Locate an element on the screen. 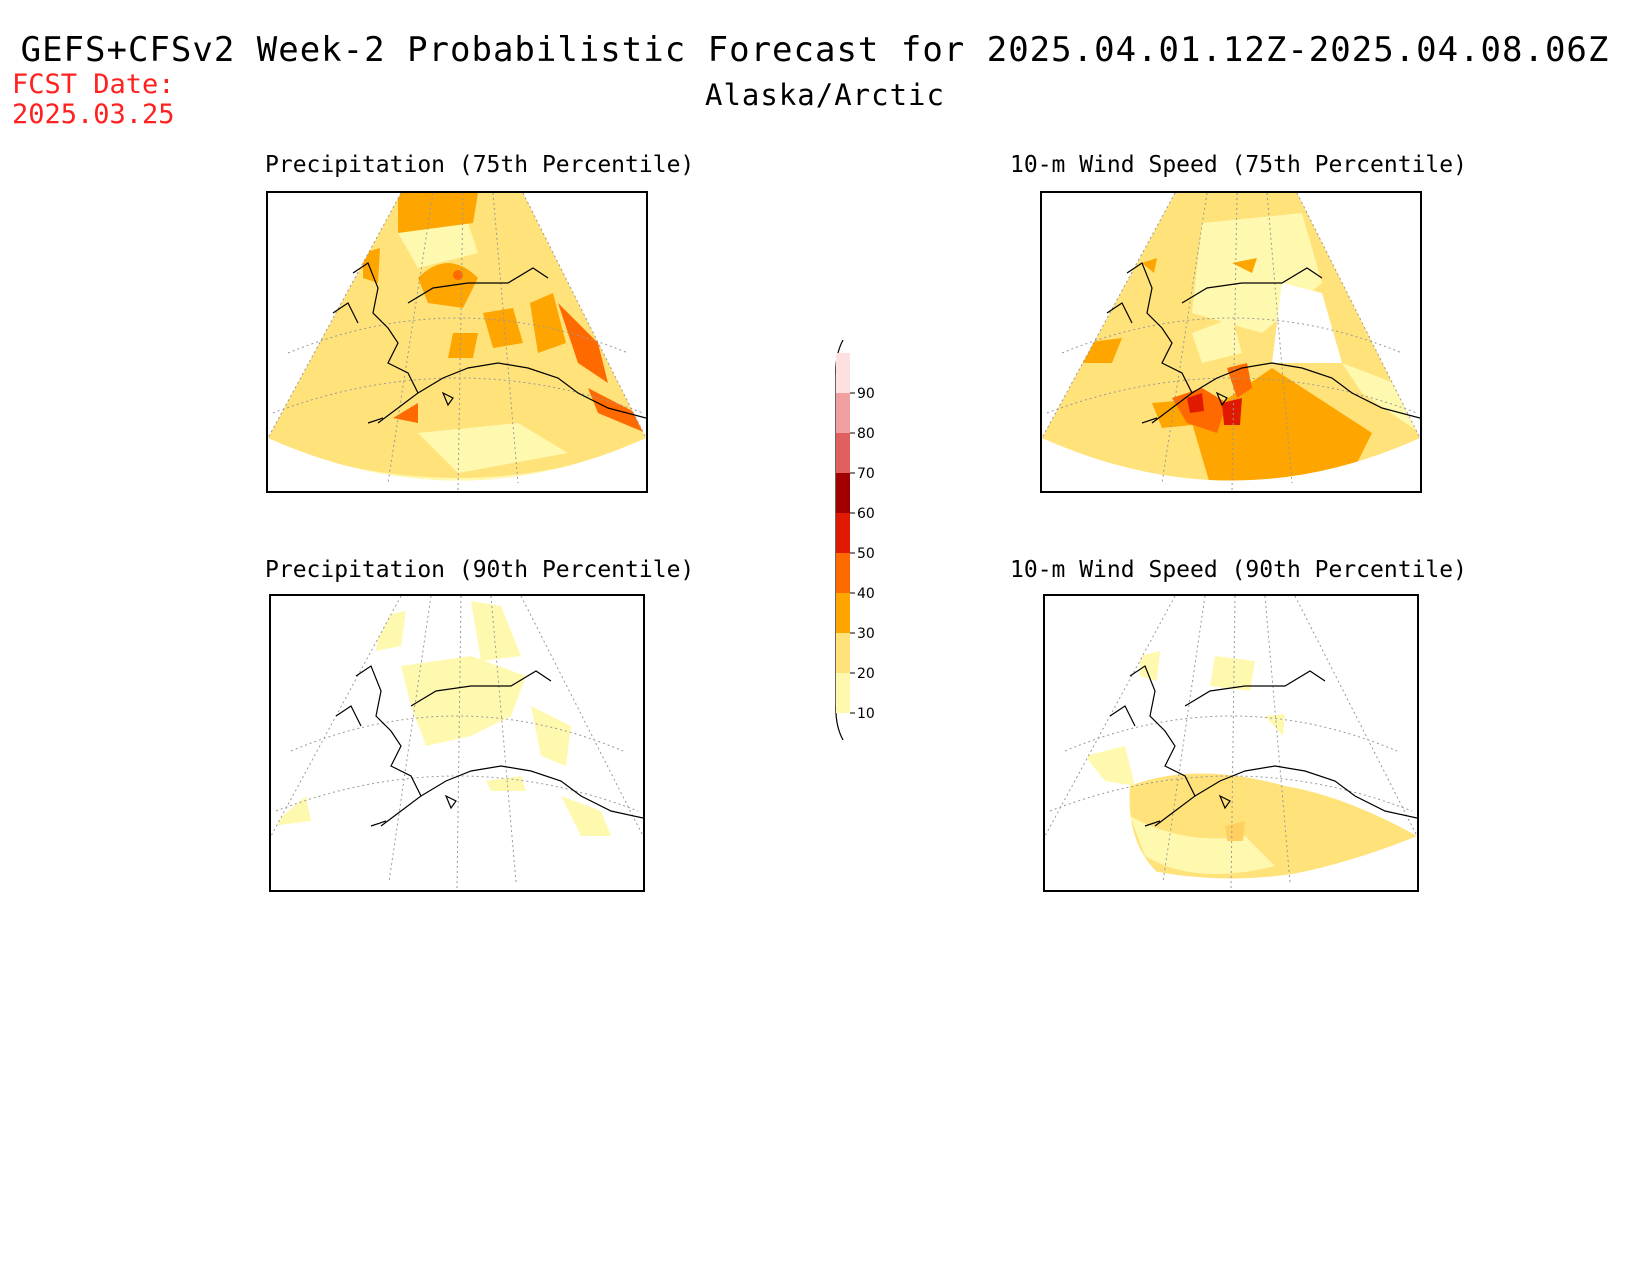  panel-title-precip-90: Precipitation (90th Percentile) is located at coordinates (480, 570).